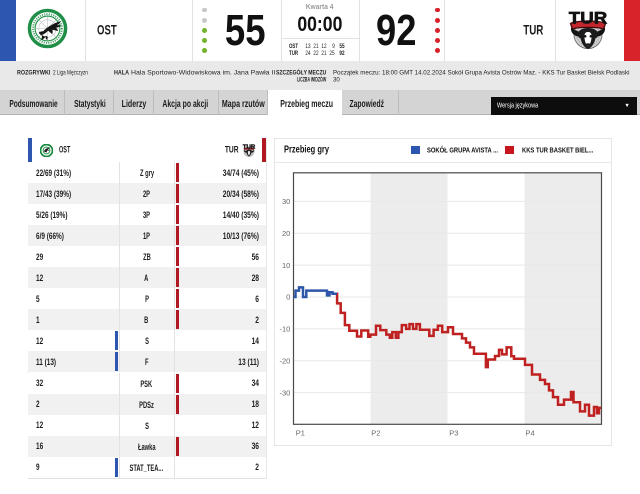 This screenshot has width=640, height=494. I want to click on svg-text: P3, so click(453, 433).